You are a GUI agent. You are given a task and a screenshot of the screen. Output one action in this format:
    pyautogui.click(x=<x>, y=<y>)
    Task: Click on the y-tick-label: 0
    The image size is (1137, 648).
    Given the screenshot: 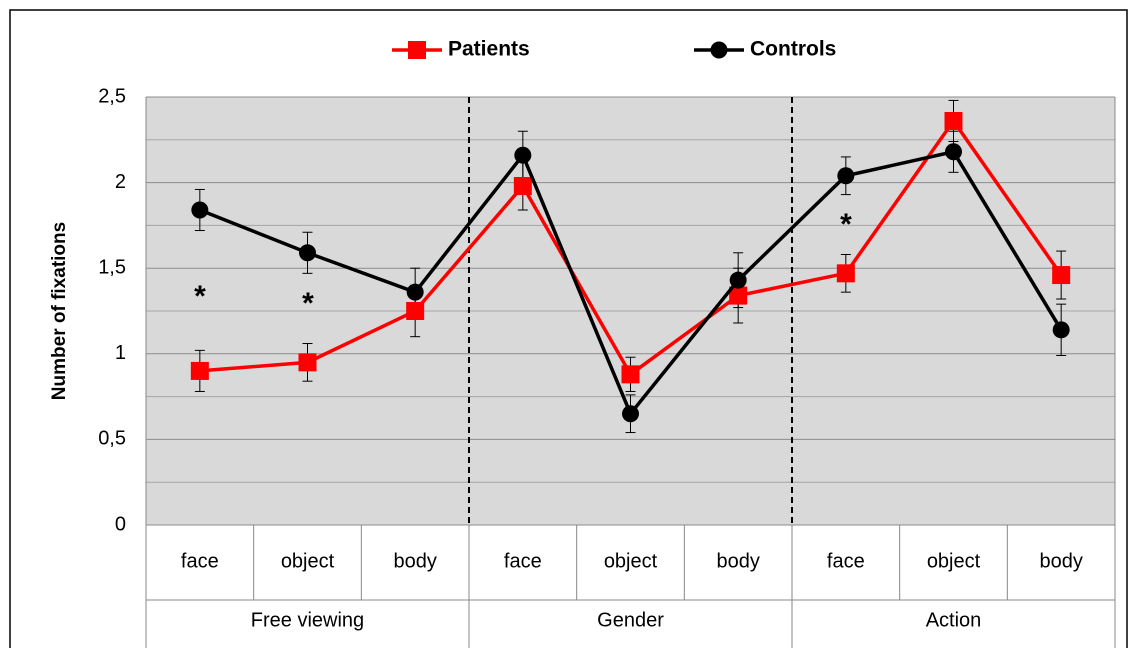 What is the action you would take?
    pyautogui.click(x=120, y=524)
    